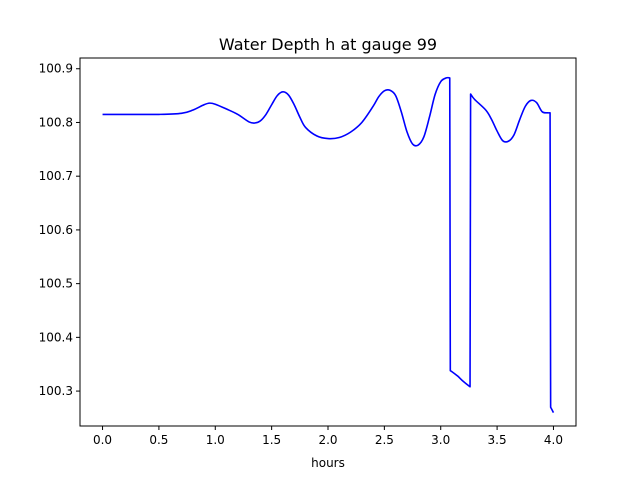  What do you see at coordinates (102, 440) in the screenshot?
I see `x-tick-label: 0.0` at bounding box center [102, 440].